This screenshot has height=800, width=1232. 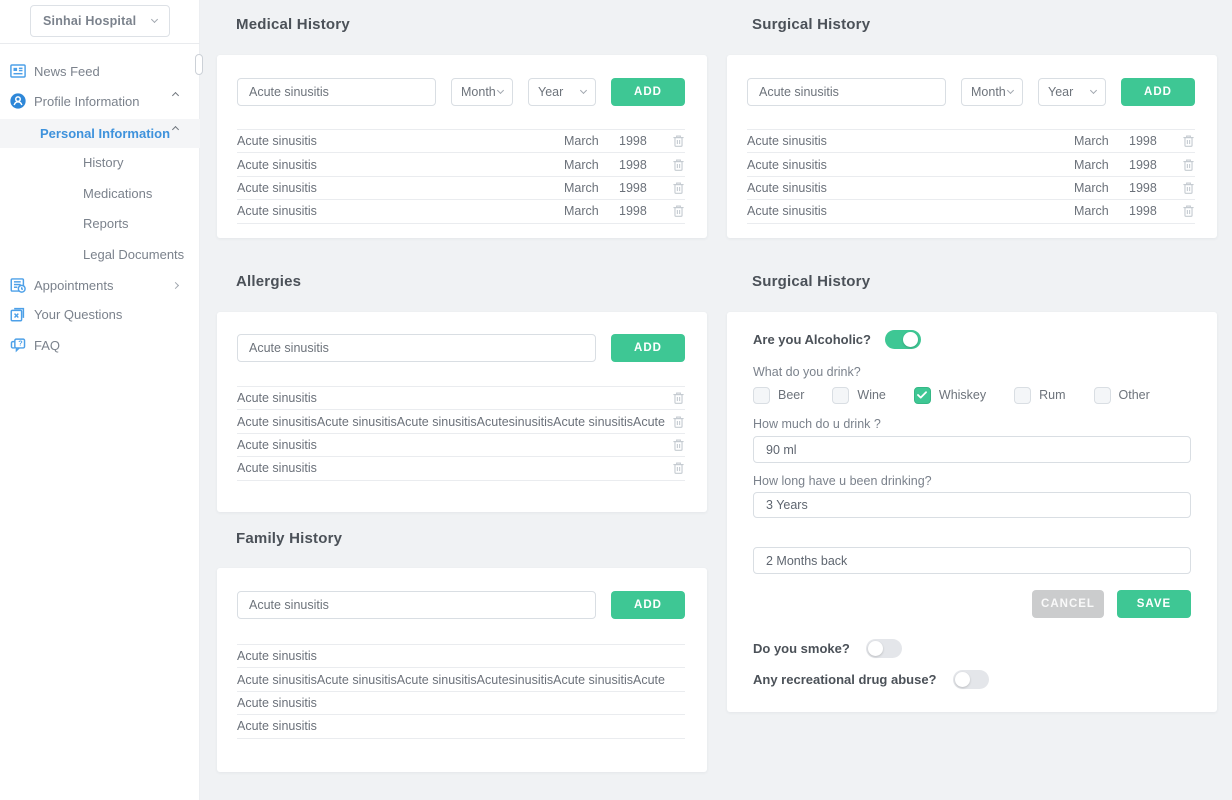 What do you see at coordinates (811, 281) in the screenshot?
I see `section-title-lifestyle: Surgical History` at bounding box center [811, 281].